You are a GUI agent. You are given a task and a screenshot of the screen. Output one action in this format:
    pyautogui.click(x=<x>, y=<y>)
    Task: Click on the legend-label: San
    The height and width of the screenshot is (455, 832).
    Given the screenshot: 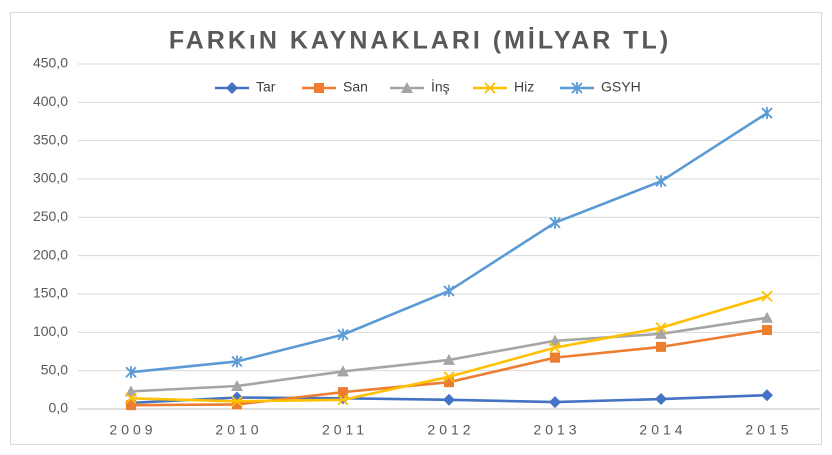 What is the action you would take?
    pyautogui.click(x=355, y=87)
    